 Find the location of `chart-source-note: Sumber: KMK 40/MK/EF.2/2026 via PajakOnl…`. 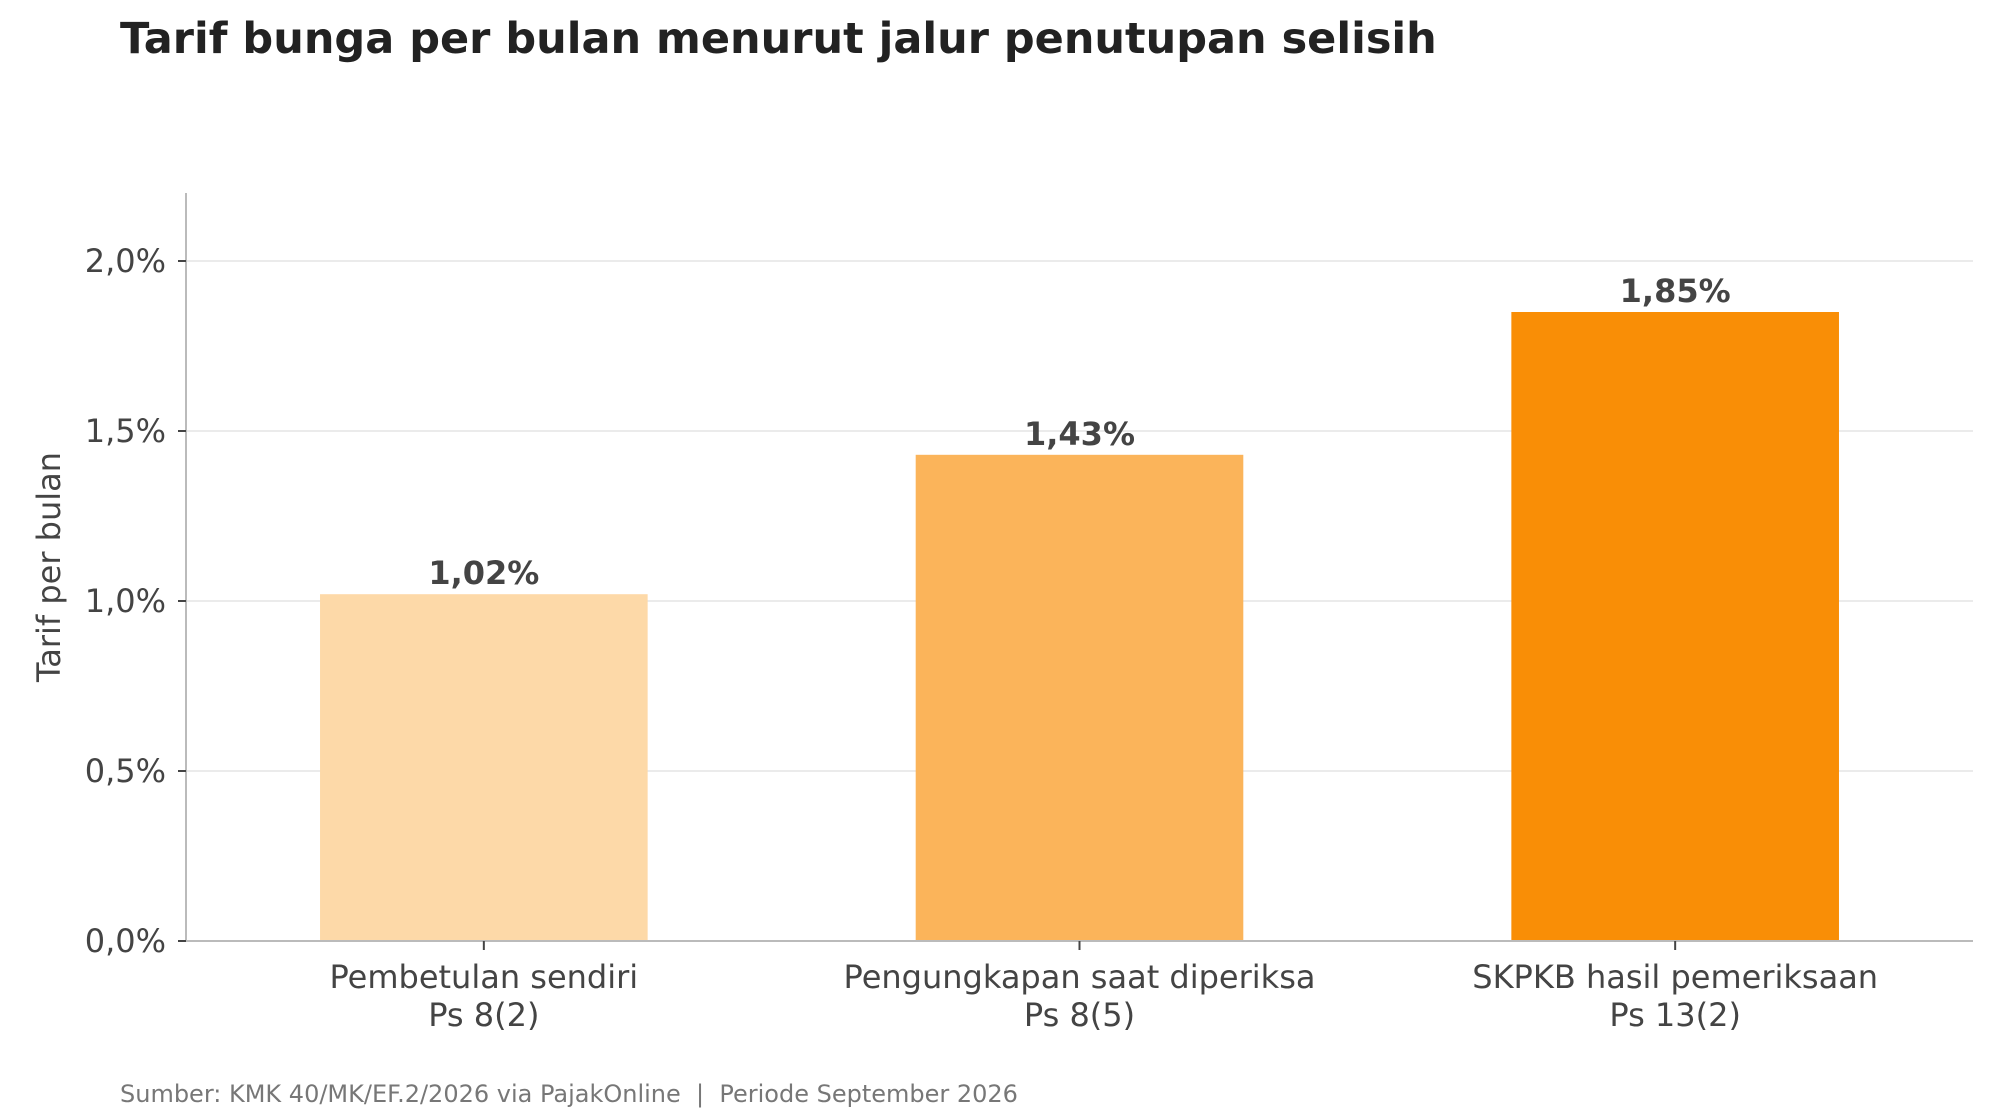

chart-source-note: Sumber: KMK 40/MK/EF.2/2026 via PajakOnl… is located at coordinates (569, 1094).